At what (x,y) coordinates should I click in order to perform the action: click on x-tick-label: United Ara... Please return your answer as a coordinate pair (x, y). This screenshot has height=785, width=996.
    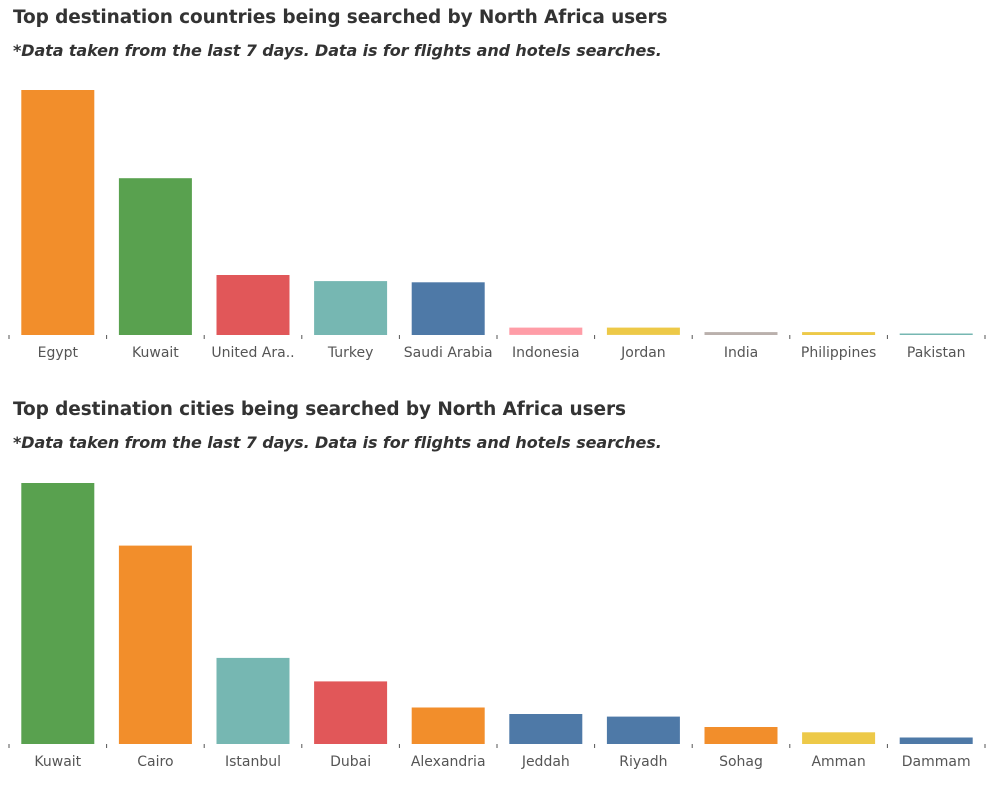
    Looking at the image, I should click on (252, 353).